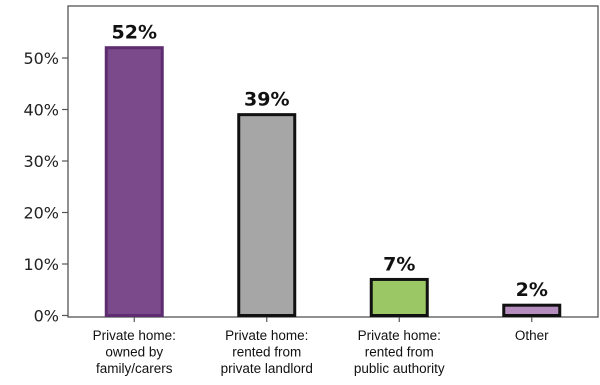 This screenshot has height=385, width=600. Describe the element at coordinates (41, 110) in the screenshot. I see `y-tick-label: 40%` at that location.